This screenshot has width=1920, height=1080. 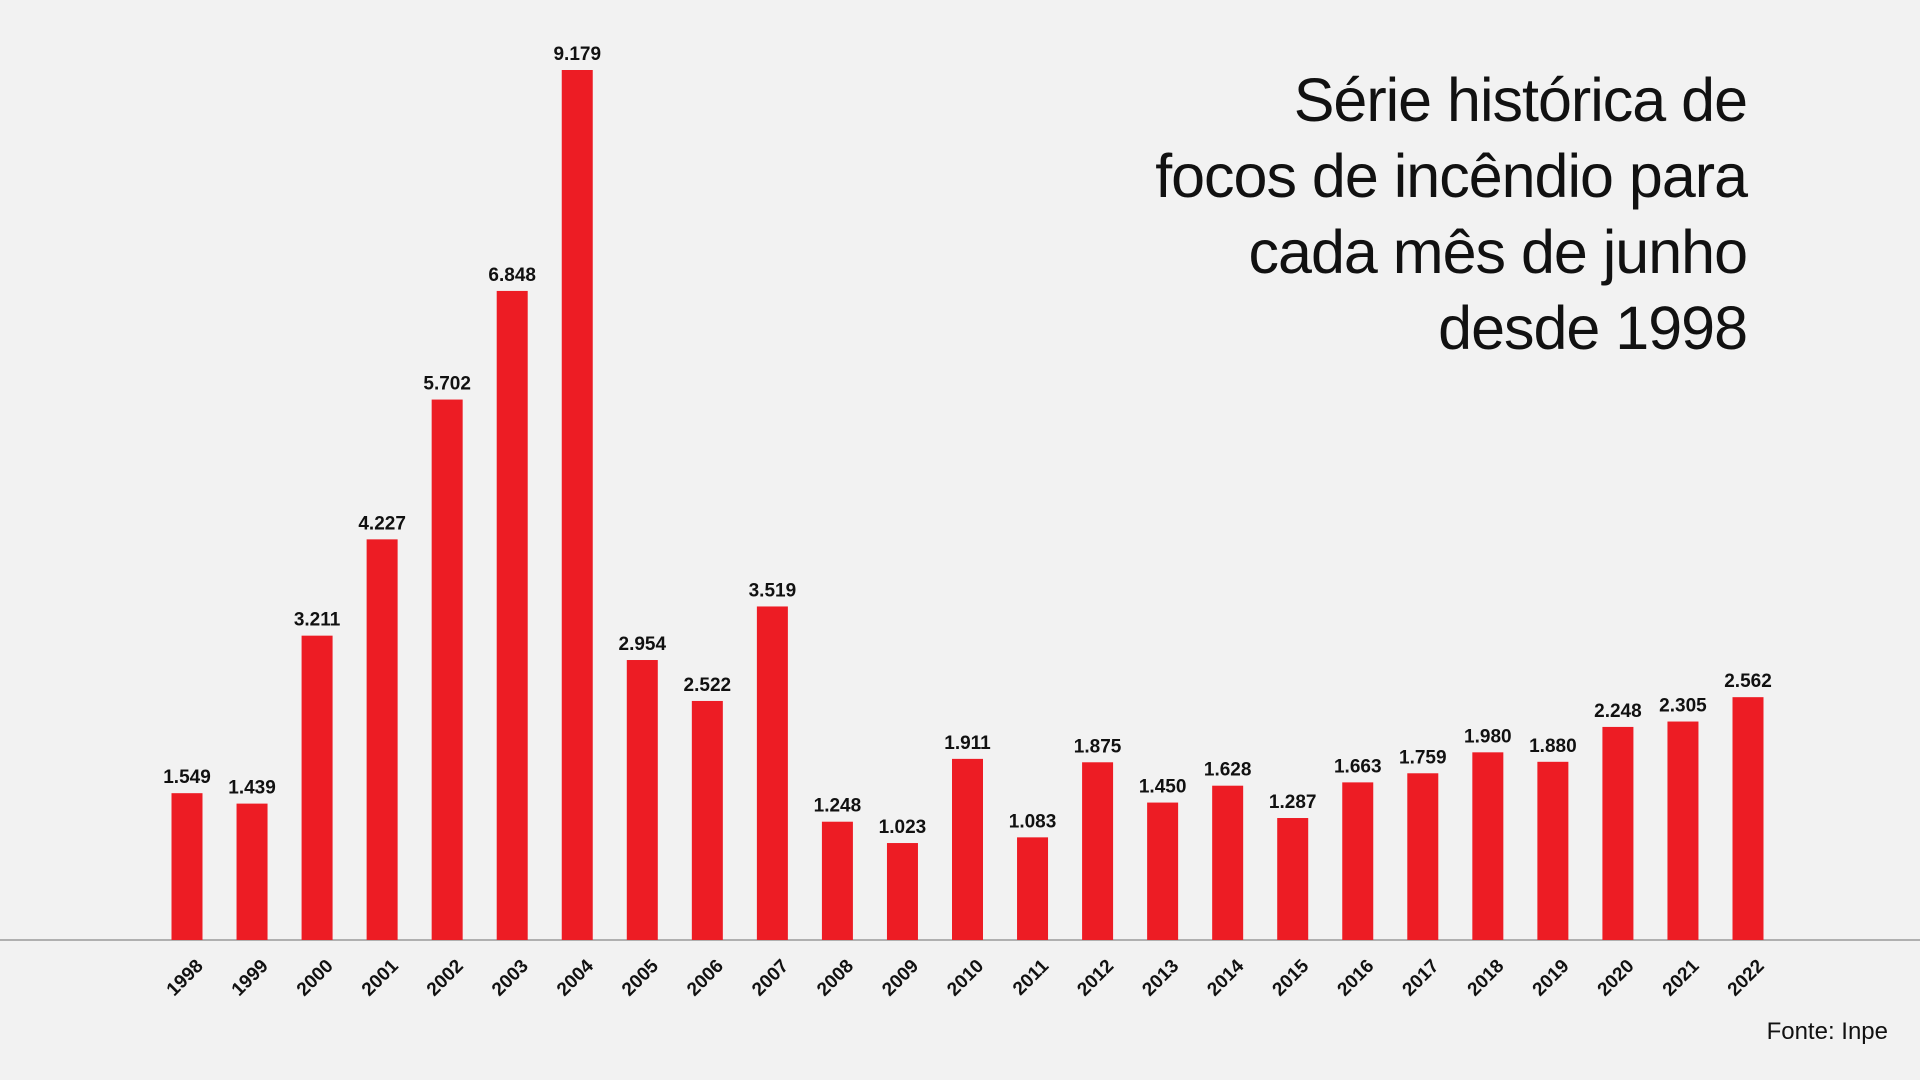 I want to click on x-tick-label-2011: 2011, so click(x=1031, y=977).